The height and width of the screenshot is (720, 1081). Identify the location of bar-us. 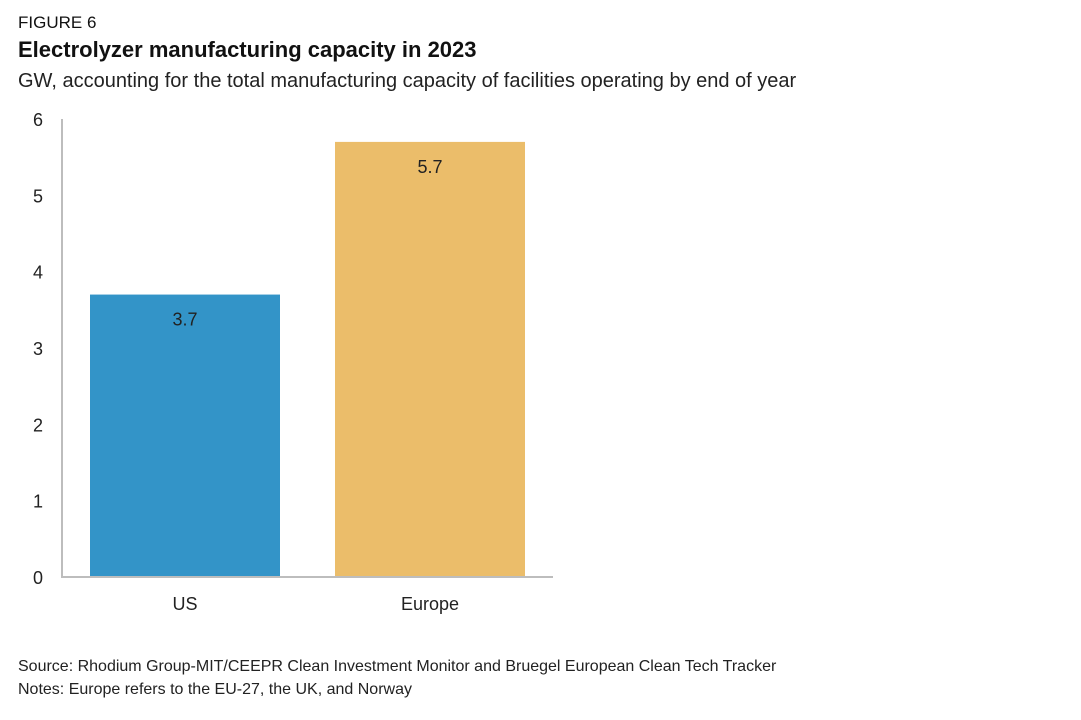
(185, 435).